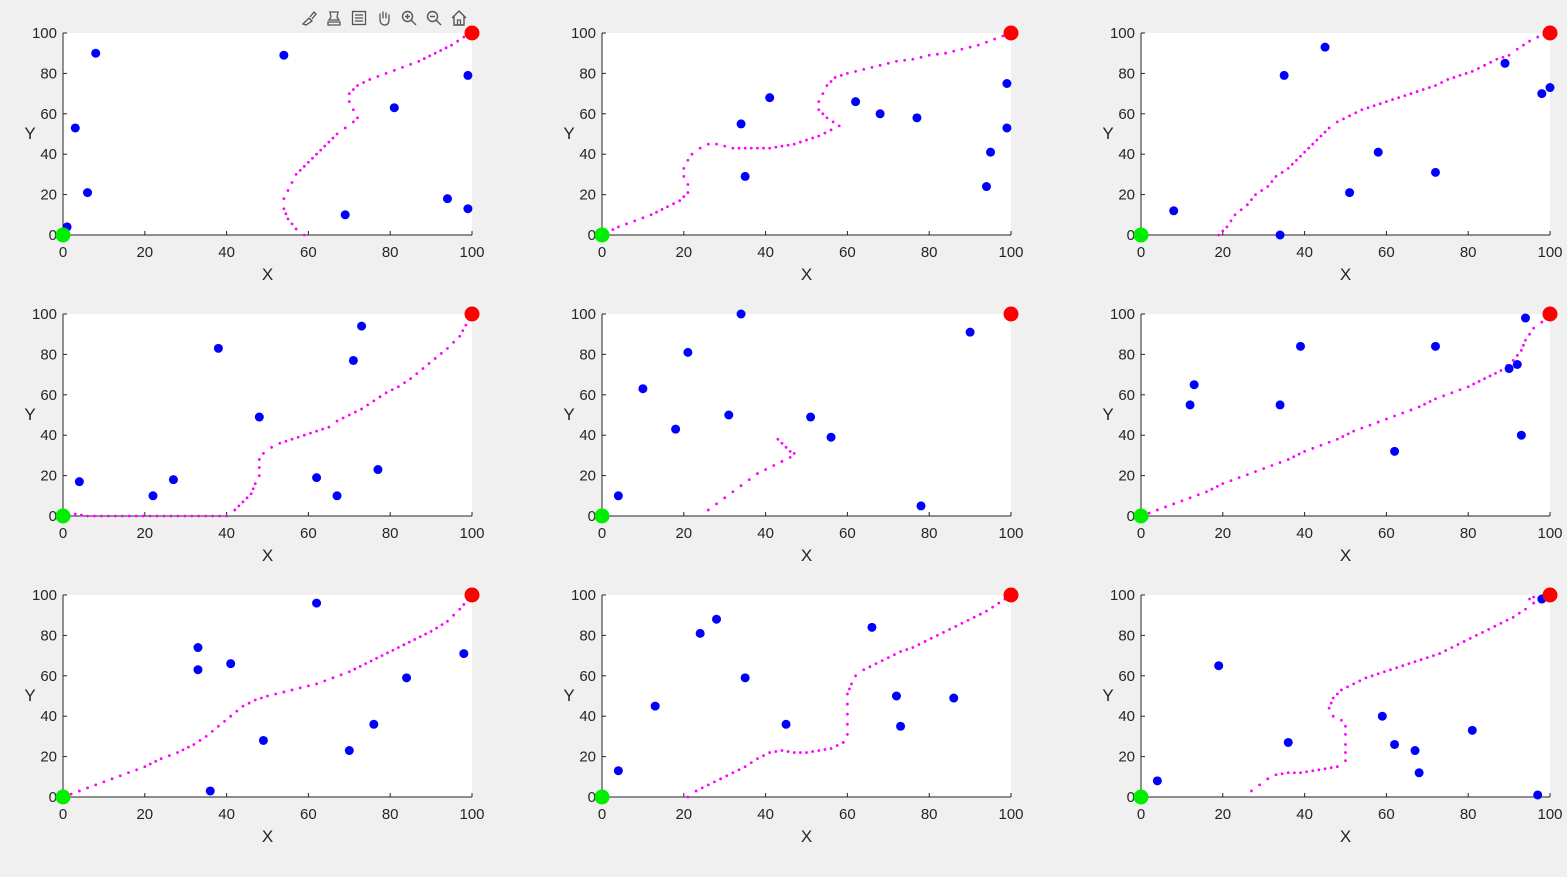  Describe the element at coordinates (1332, 435) in the screenshot. I see `subplot-6: 0 20 40 60 80 100 0 20 40 60 80 100 X Y` at that location.